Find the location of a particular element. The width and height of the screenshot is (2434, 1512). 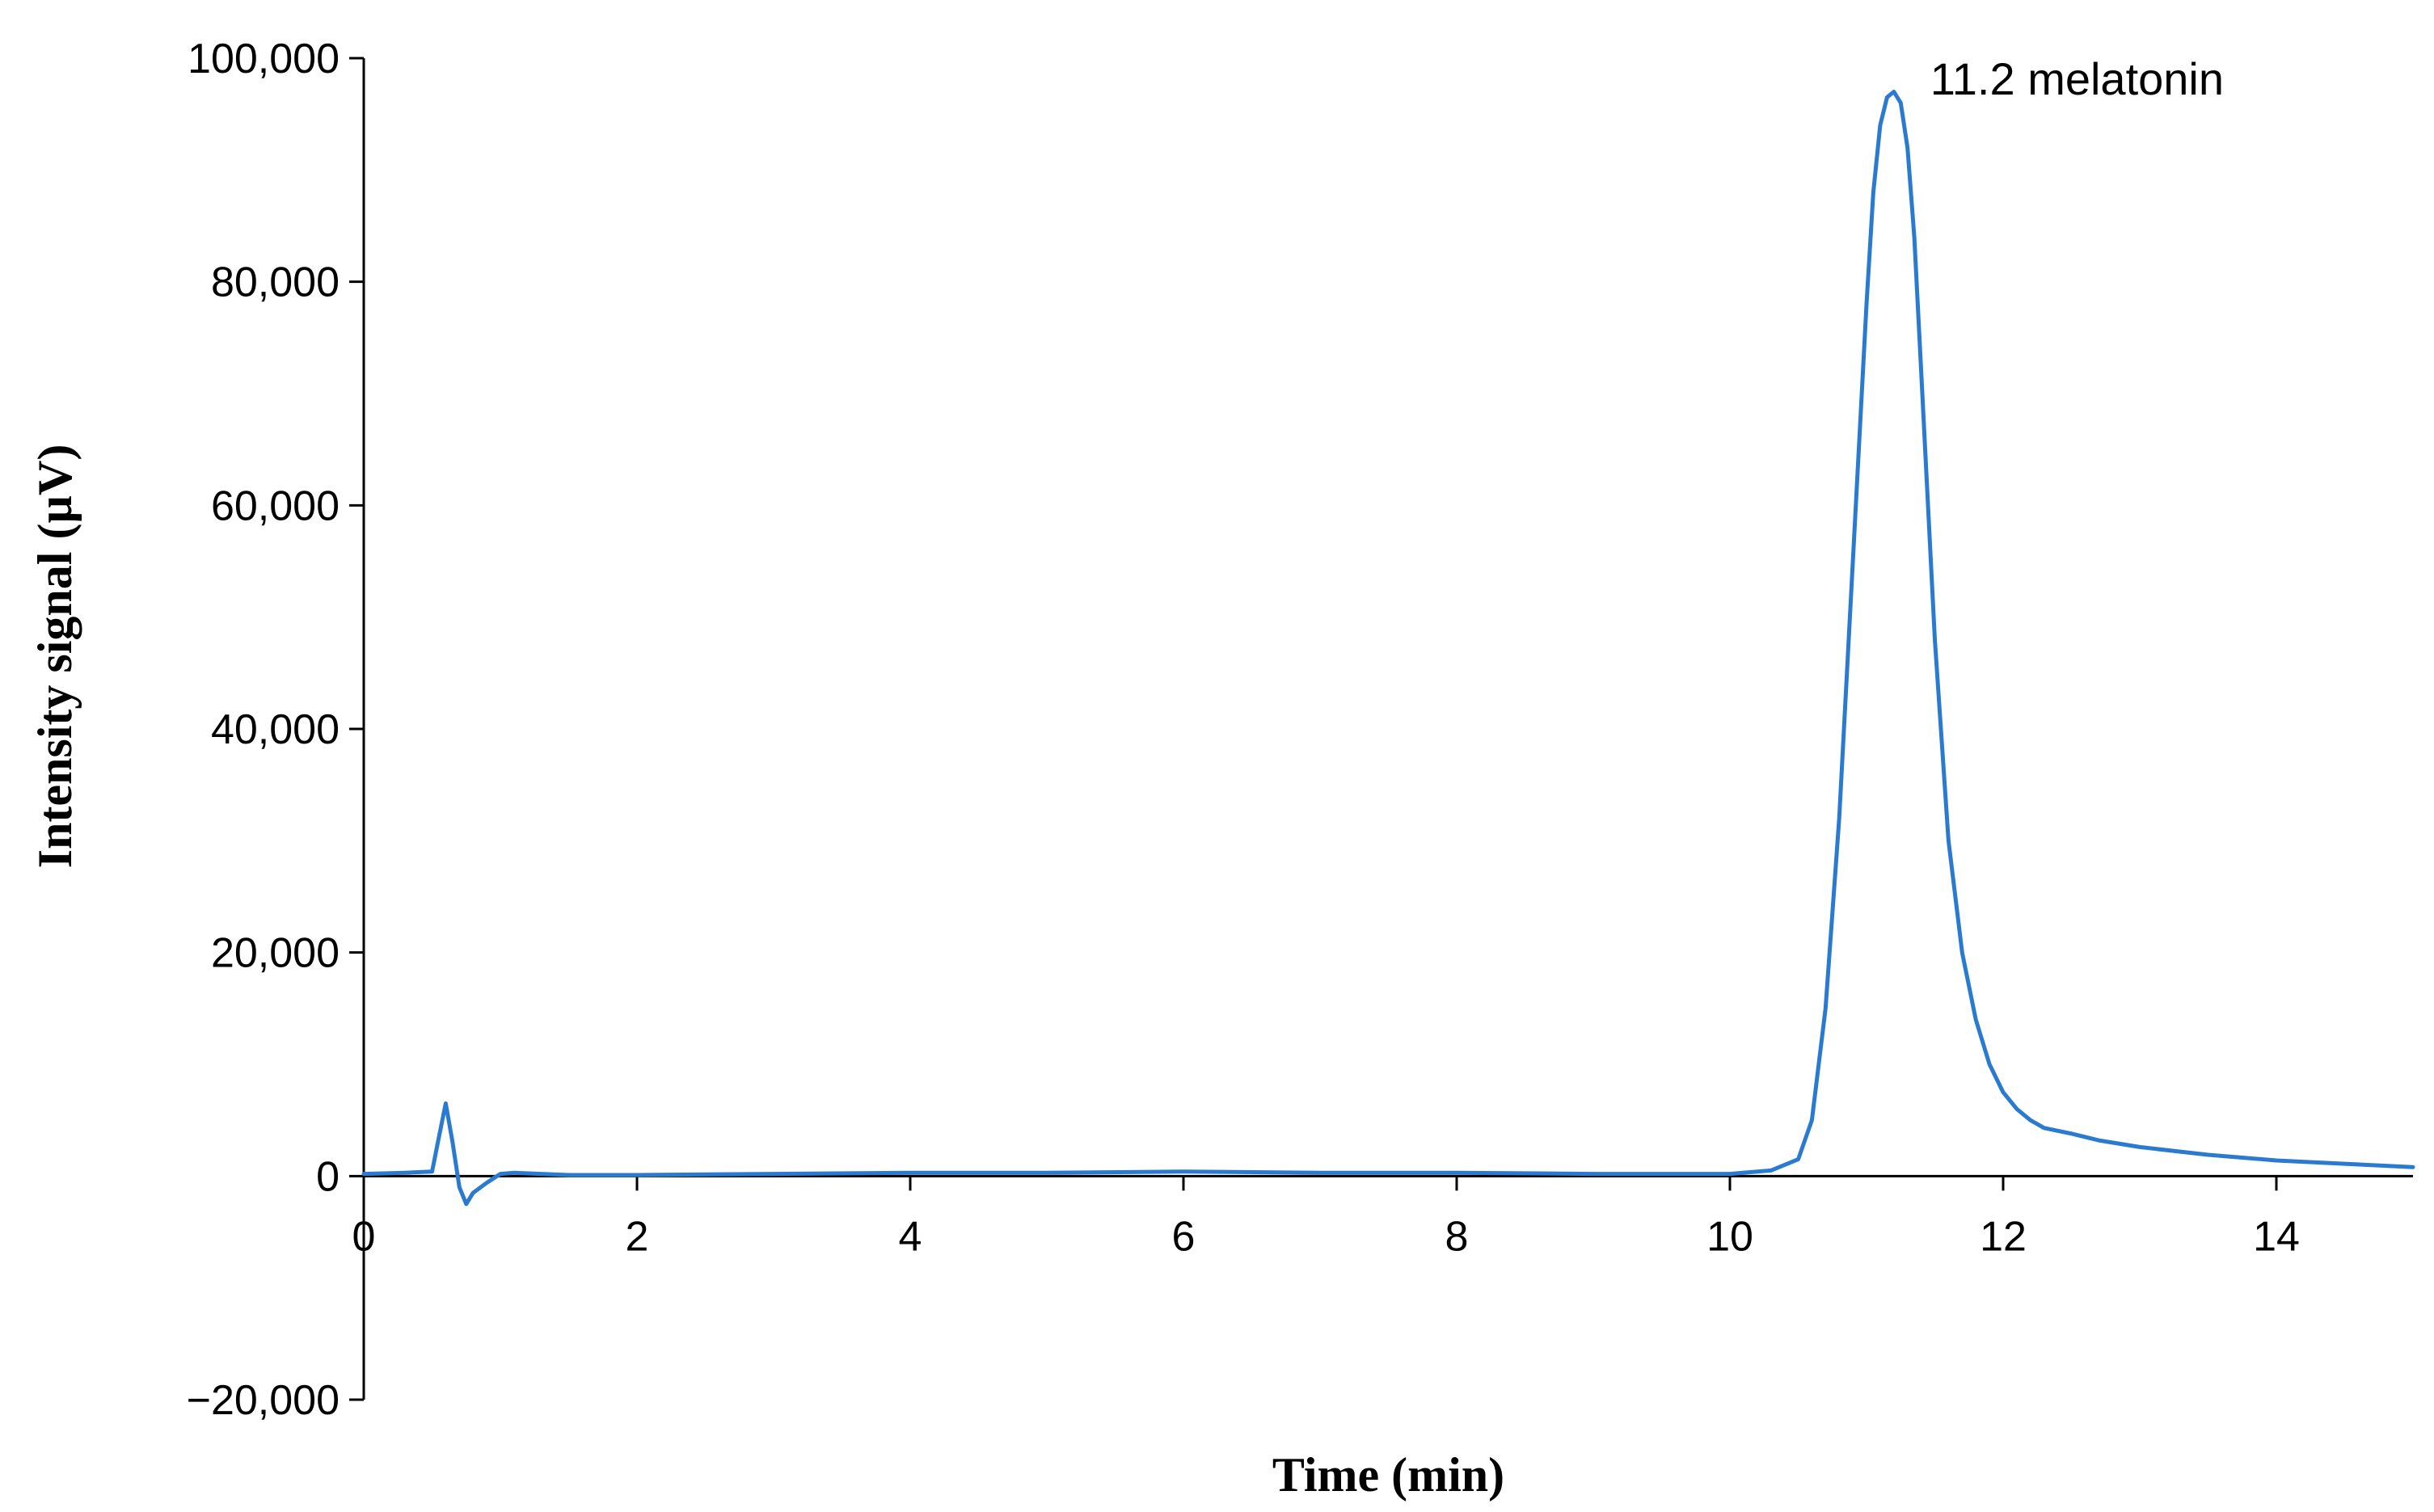

x-tick-label: 0 is located at coordinates (364, 1236).